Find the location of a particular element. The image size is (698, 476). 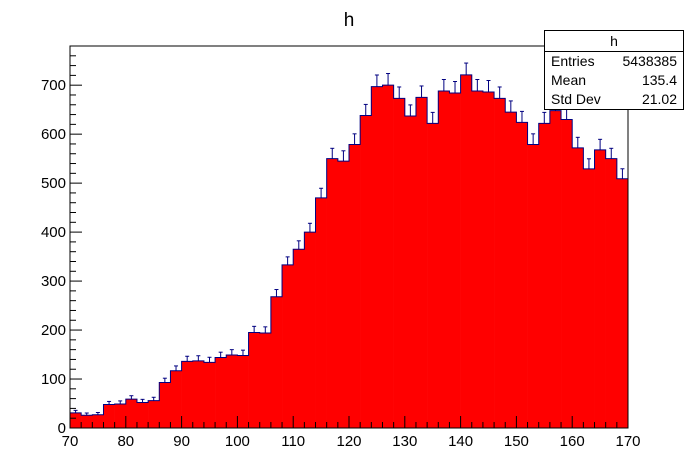

chart-title: h is located at coordinates (349, 20).